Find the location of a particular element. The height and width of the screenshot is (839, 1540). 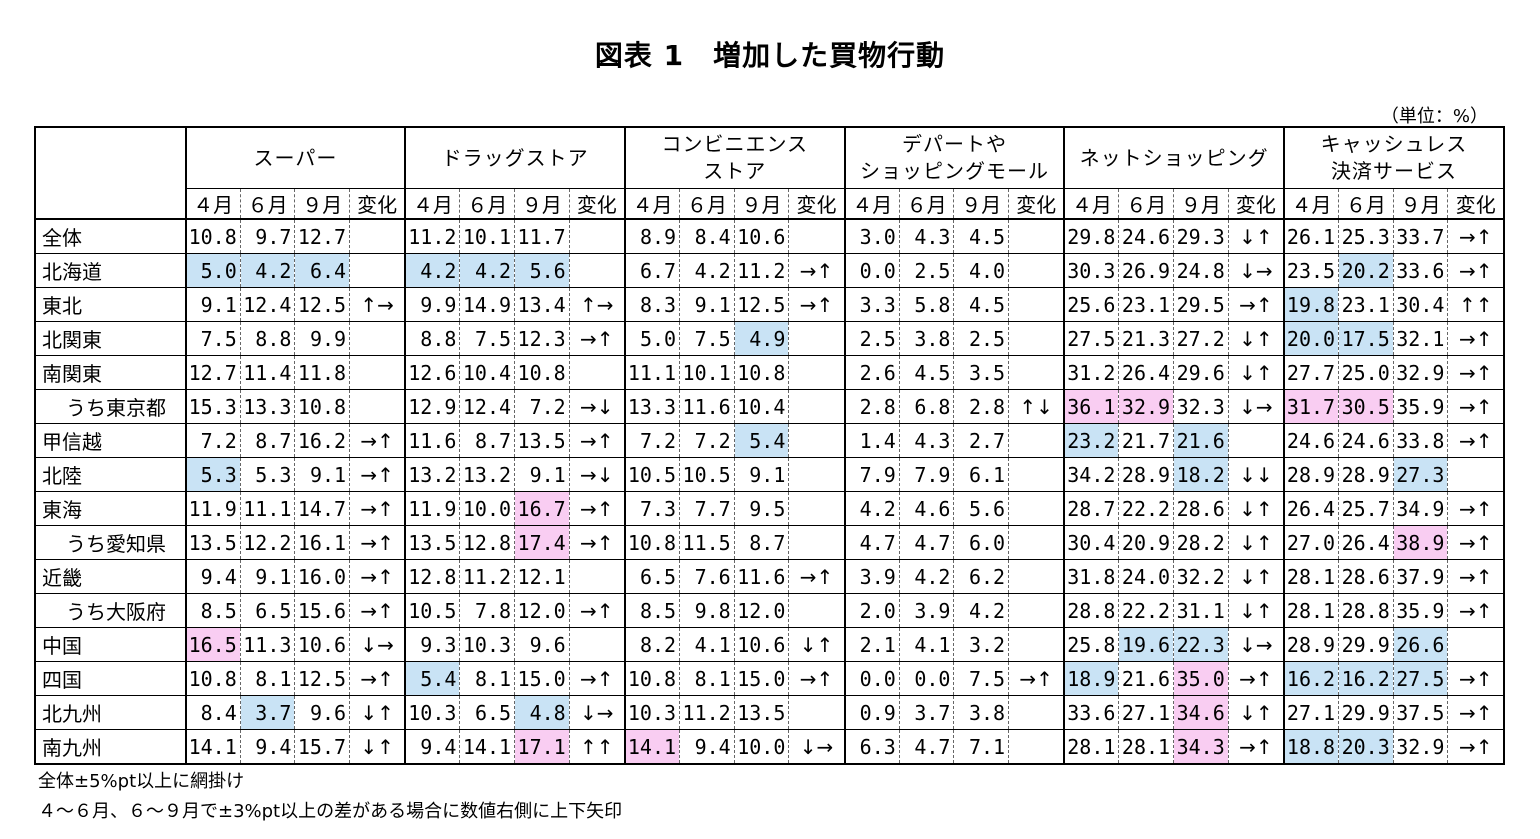

value-cell: 14.7 is located at coordinates (322, 508).